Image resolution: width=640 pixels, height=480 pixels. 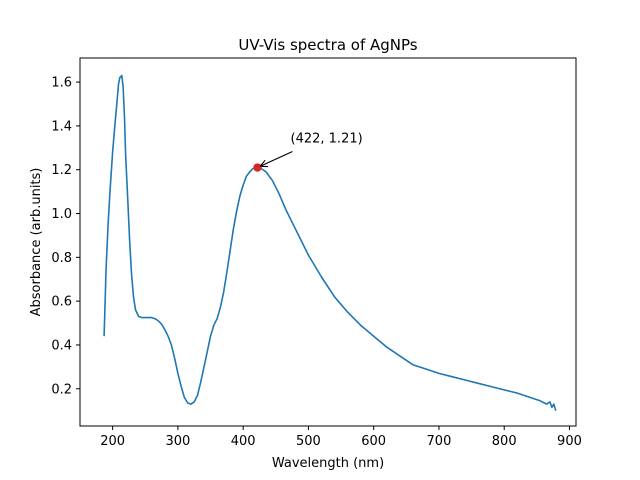 What do you see at coordinates (61, 126) in the screenshot?
I see `y-tick-label: 1.4` at bounding box center [61, 126].